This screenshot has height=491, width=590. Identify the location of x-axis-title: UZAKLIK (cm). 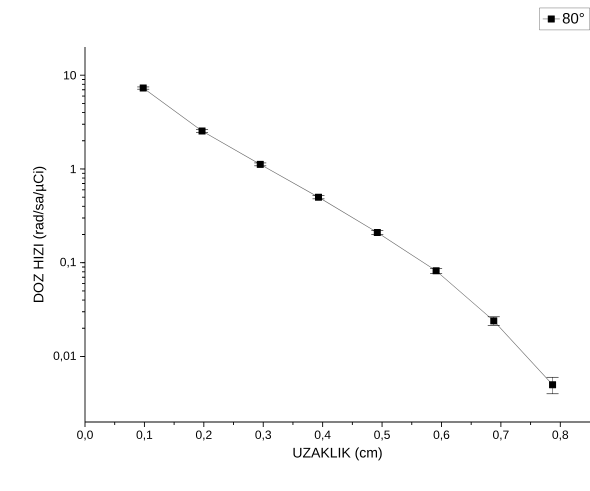
(337, 453).